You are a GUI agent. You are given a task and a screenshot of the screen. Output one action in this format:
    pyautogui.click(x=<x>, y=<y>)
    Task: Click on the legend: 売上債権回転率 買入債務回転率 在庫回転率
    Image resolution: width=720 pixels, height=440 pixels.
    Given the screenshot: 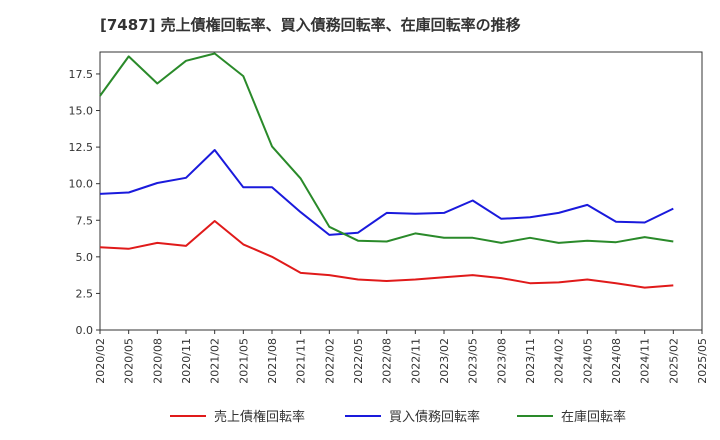 What is the action you would take?
    pyautogui.click(x=398, y=417)
    